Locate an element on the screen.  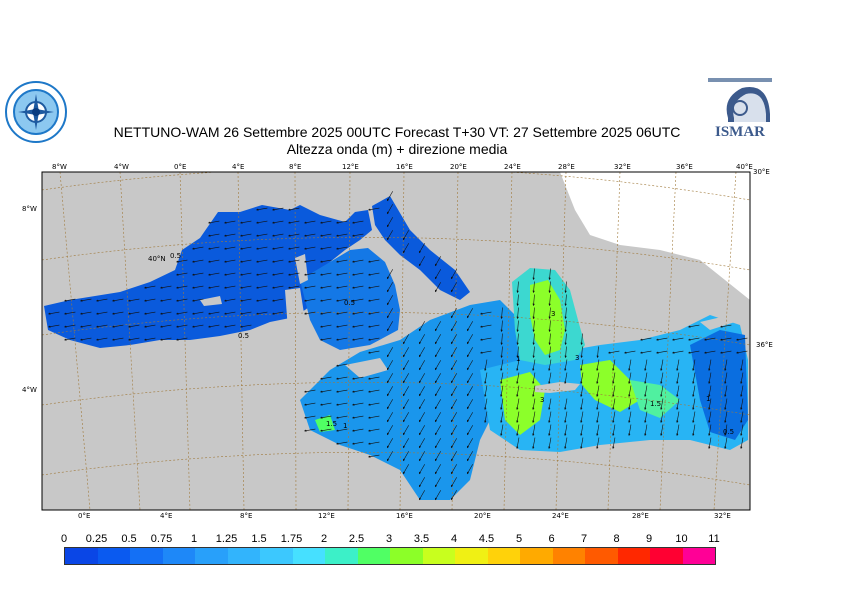
map-subtitle: Altezza onda (m) + direzione media is located at coordinates (397, 149).